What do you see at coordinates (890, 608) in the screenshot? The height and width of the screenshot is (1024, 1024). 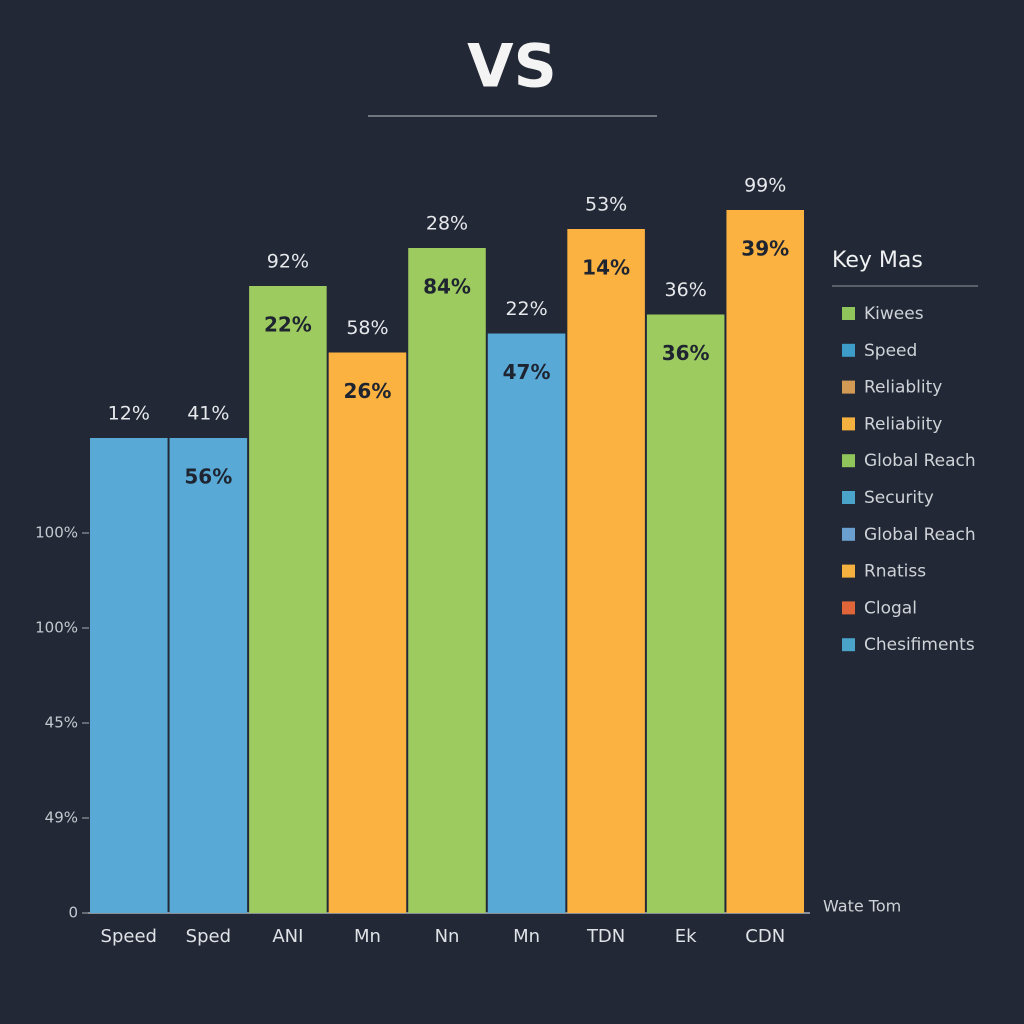 I see `legend-label: Clogal` at bounding box center [890, 608].